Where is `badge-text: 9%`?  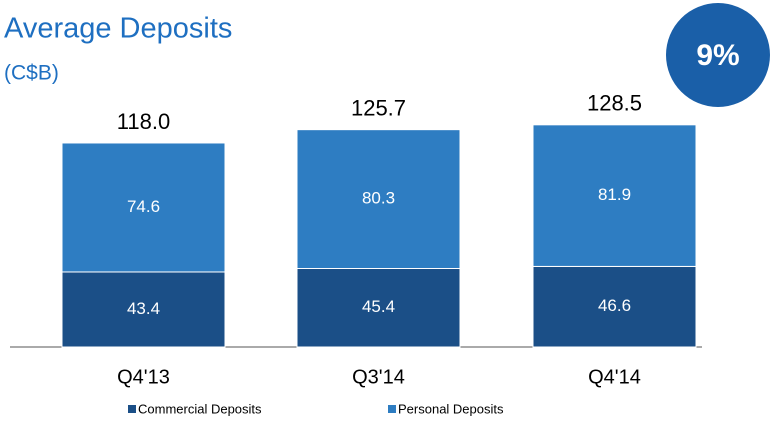 badge-text: 9% is located at coordinates (717, 55).